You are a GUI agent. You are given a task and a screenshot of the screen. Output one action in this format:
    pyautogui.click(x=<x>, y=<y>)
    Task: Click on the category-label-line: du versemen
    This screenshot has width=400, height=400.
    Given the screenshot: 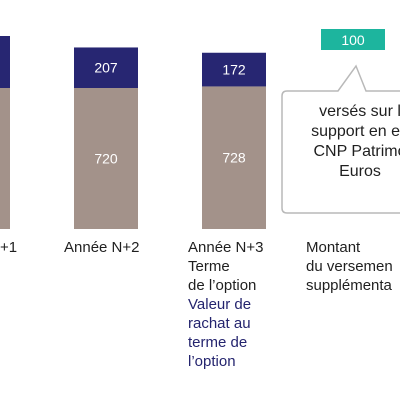 What is the action you would take?
    pyautogui.click(x=349, y=266)
    